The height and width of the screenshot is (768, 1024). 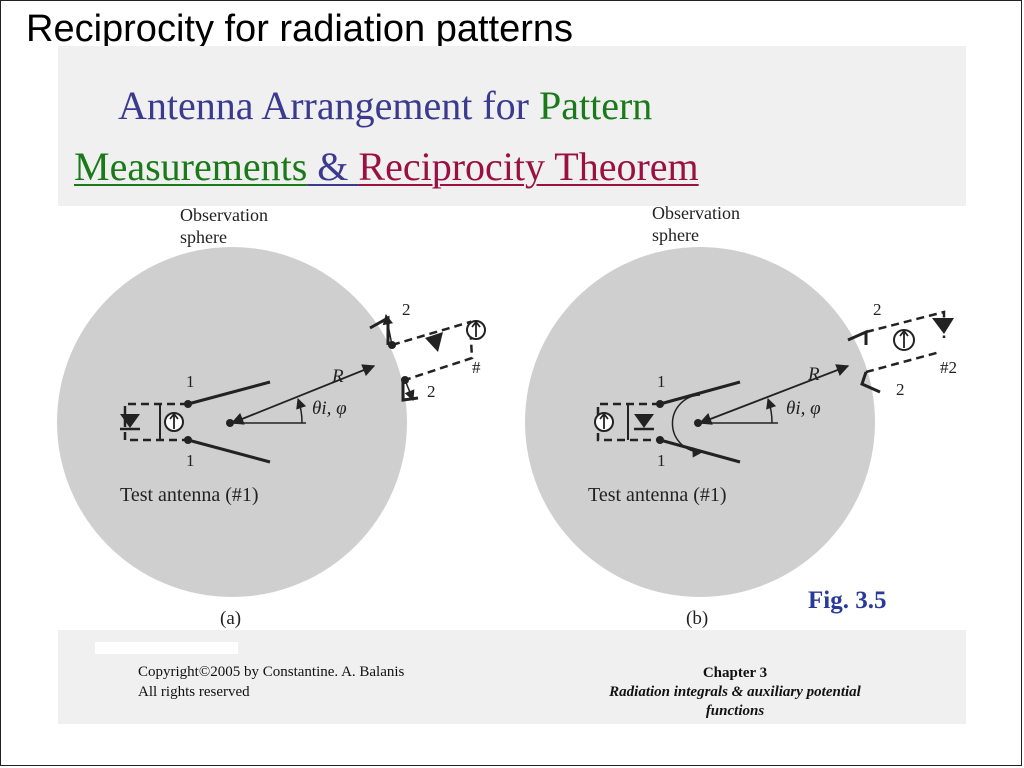 What do you see at coordinates (476, 367) in the screenshot?
I see `probe-label: #` at bounding box center [476, 367].